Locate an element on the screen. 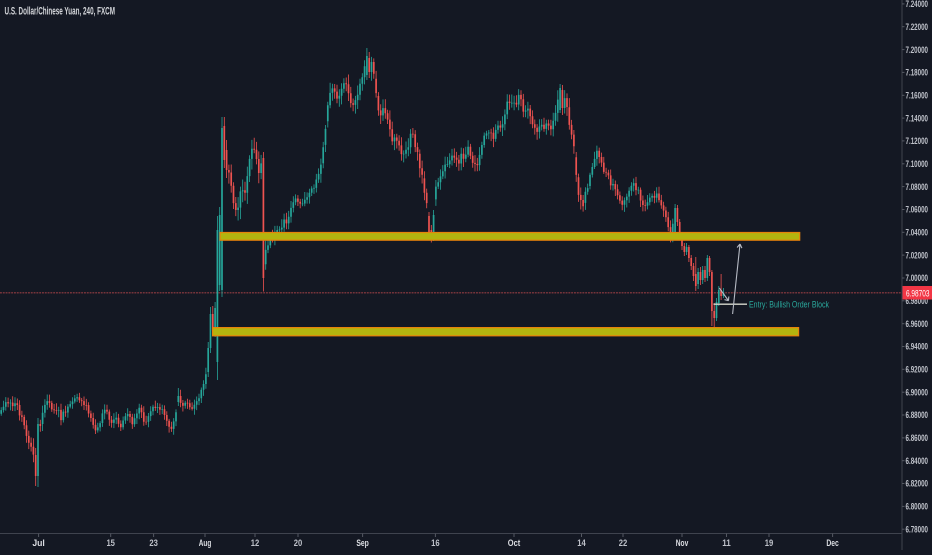  svg-text: 23 is located at coordinates (153, 543).